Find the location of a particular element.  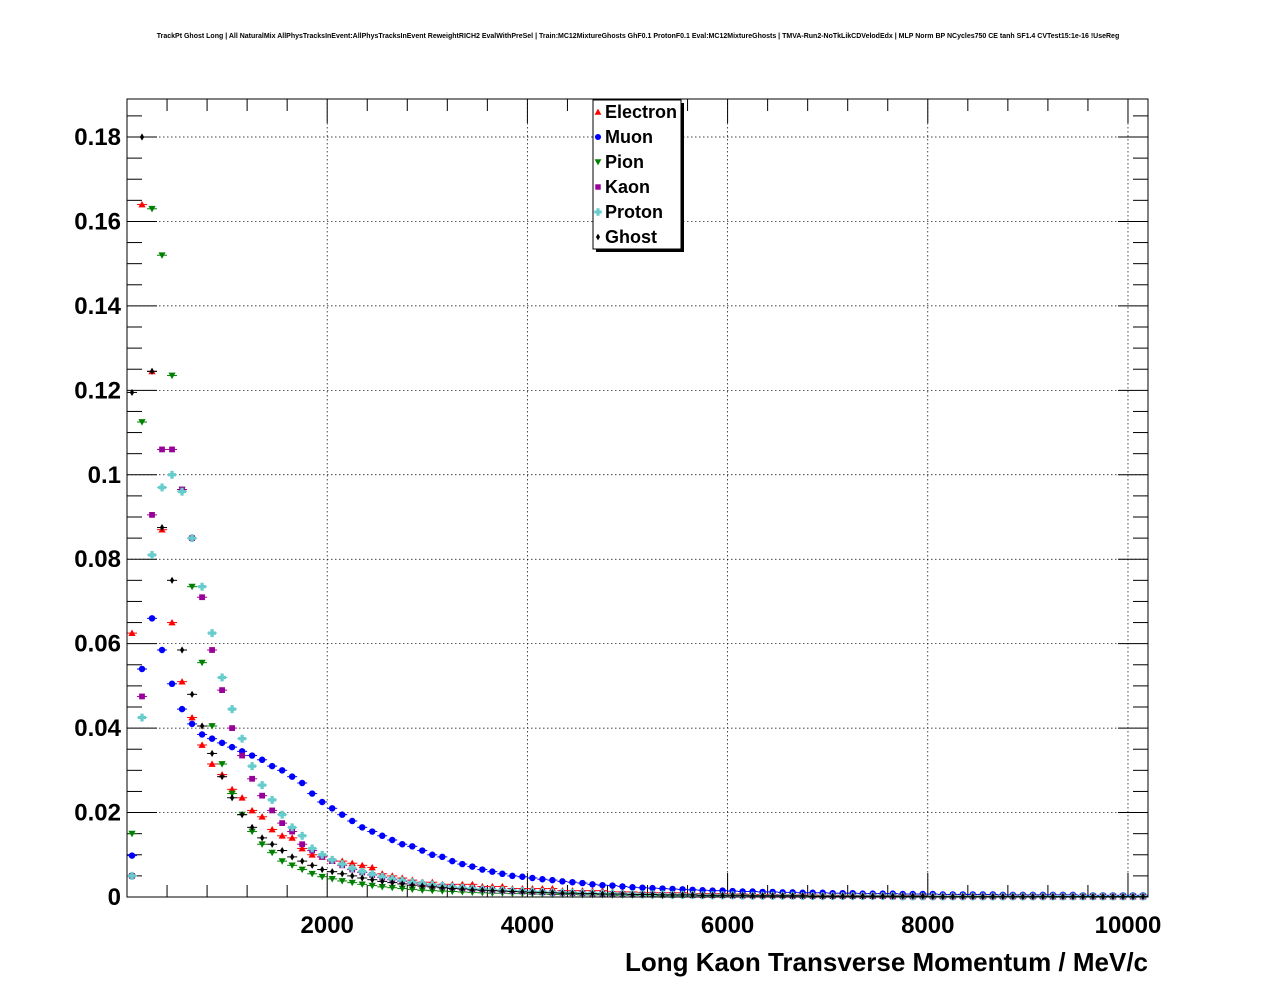

x-tick-label: 4000 is located at coordinates (527, 925).